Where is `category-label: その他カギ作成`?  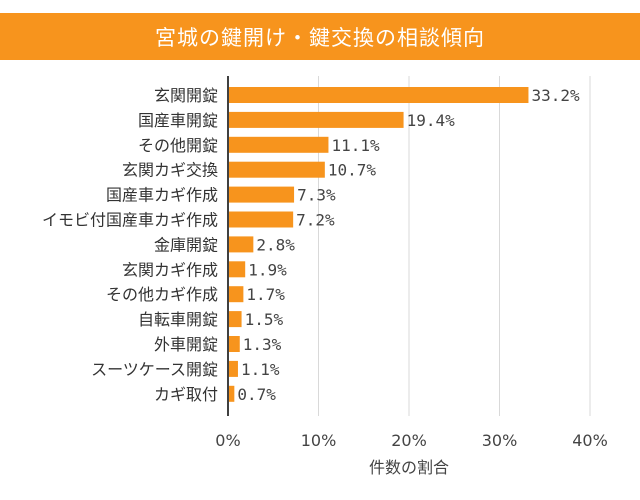
category-label: その他カギ作成 is located at coordinates (162, 294).